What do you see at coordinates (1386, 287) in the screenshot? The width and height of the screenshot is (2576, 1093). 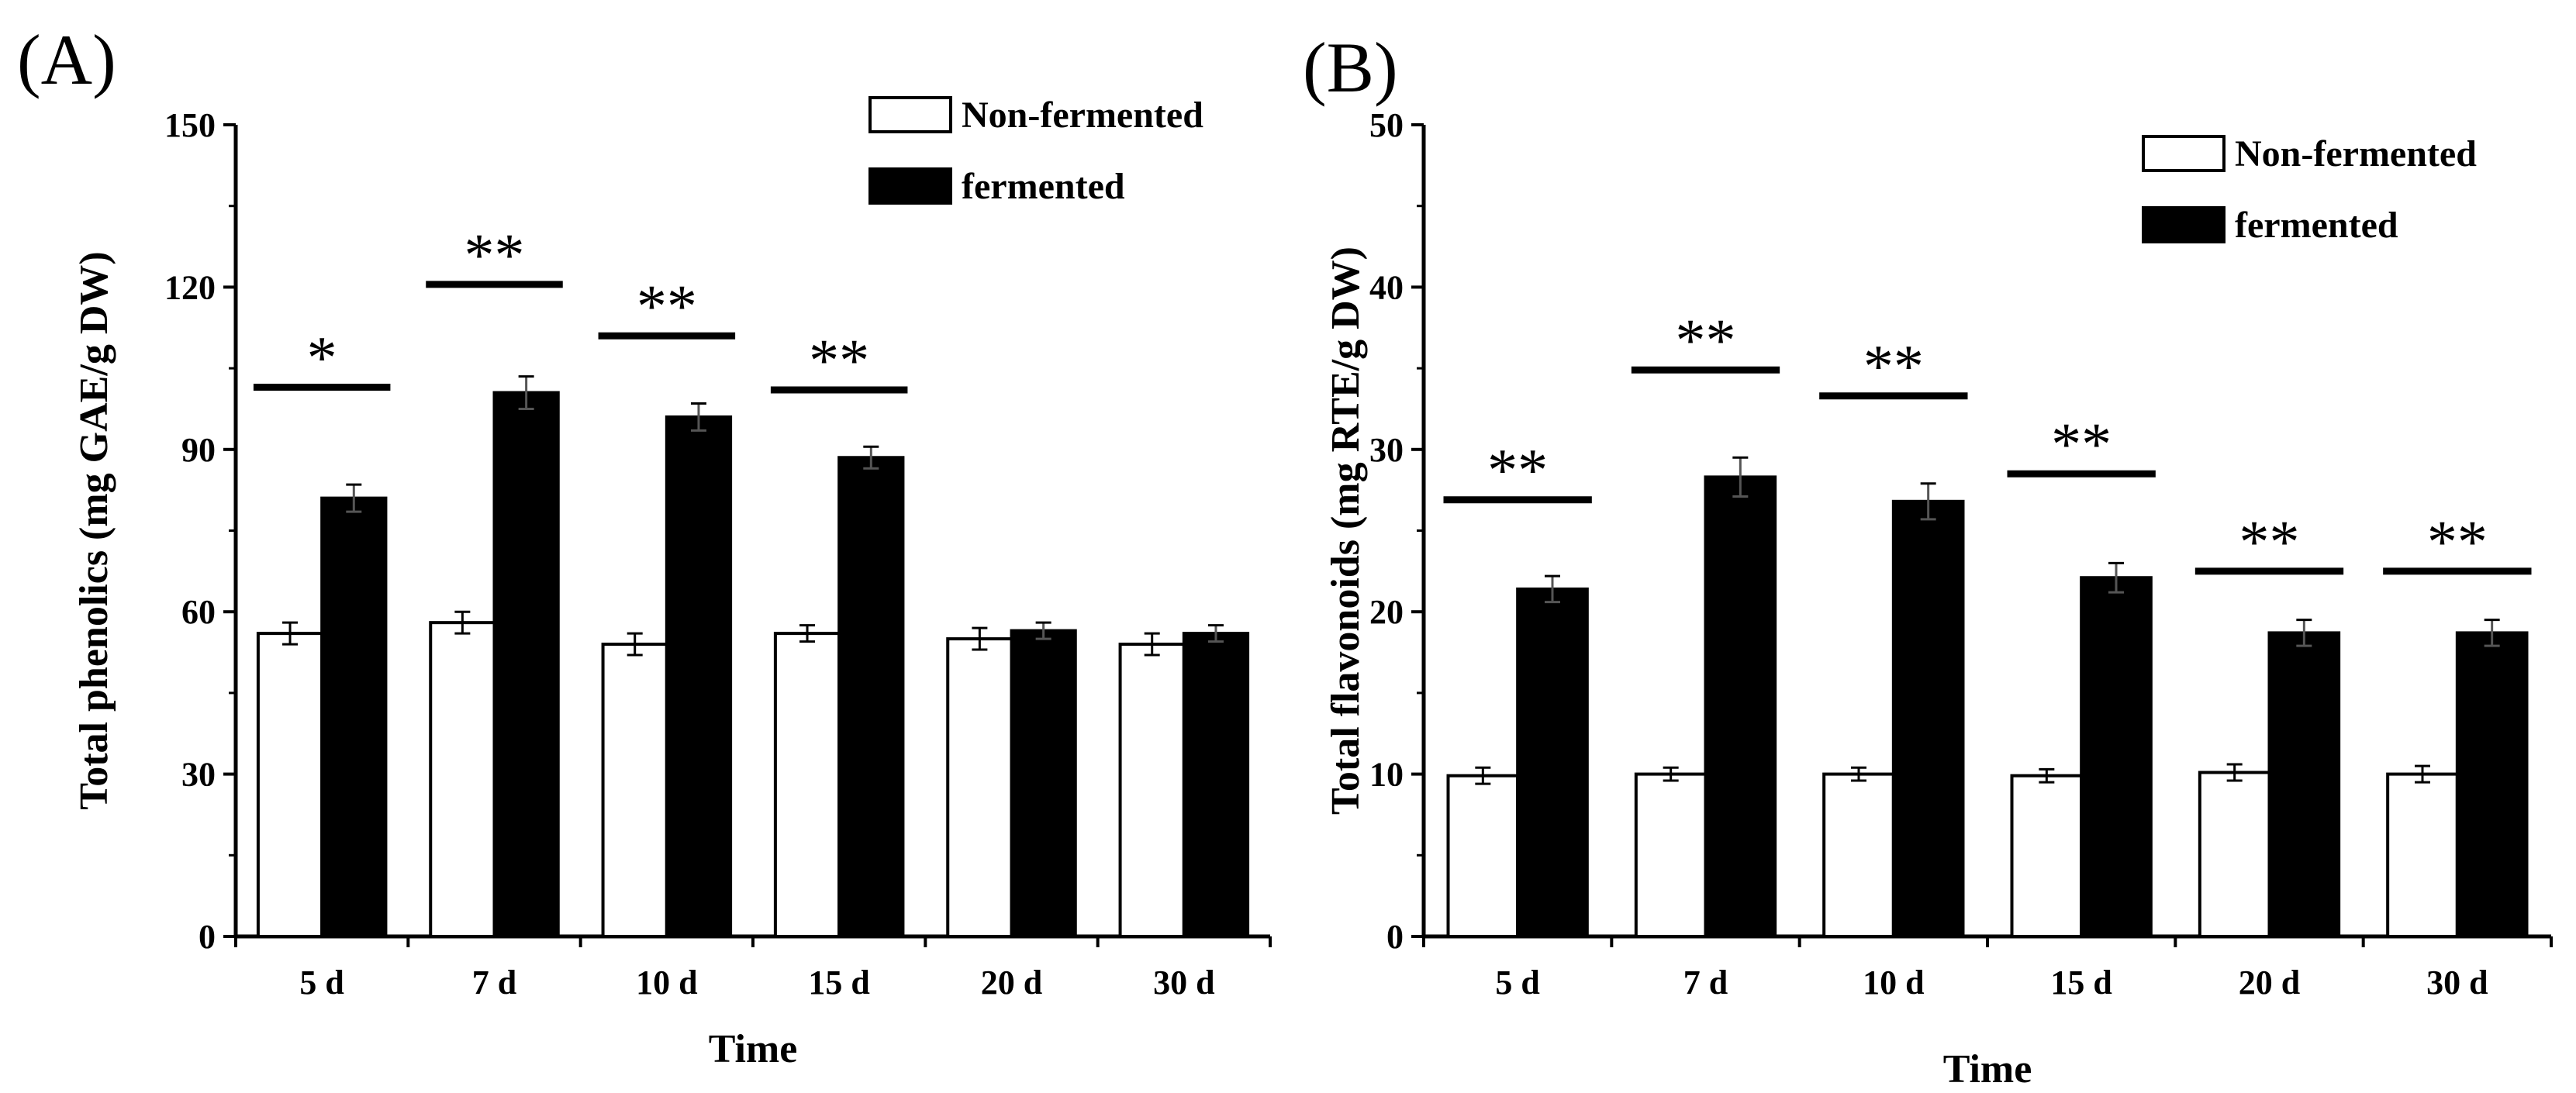 I see `y-tick-label: 40` at bounding box center [1386, 287].